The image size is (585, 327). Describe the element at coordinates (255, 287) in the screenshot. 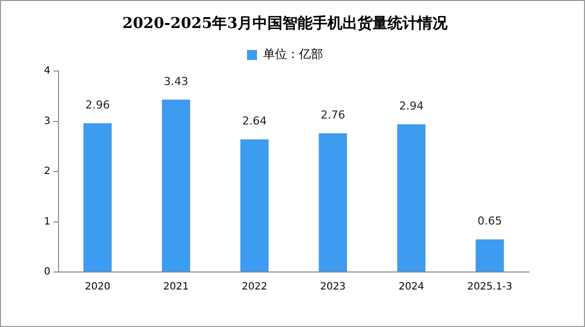

I see `x-tick-label: 2022` at that location.